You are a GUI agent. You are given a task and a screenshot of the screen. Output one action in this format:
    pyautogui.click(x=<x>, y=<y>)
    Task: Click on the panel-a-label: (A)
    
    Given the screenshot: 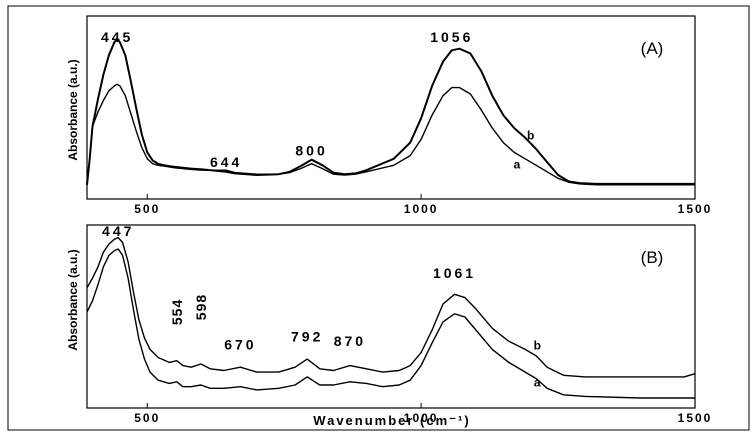 What is the action you would take?
    pyautogui.click(x=652, y=48)
    